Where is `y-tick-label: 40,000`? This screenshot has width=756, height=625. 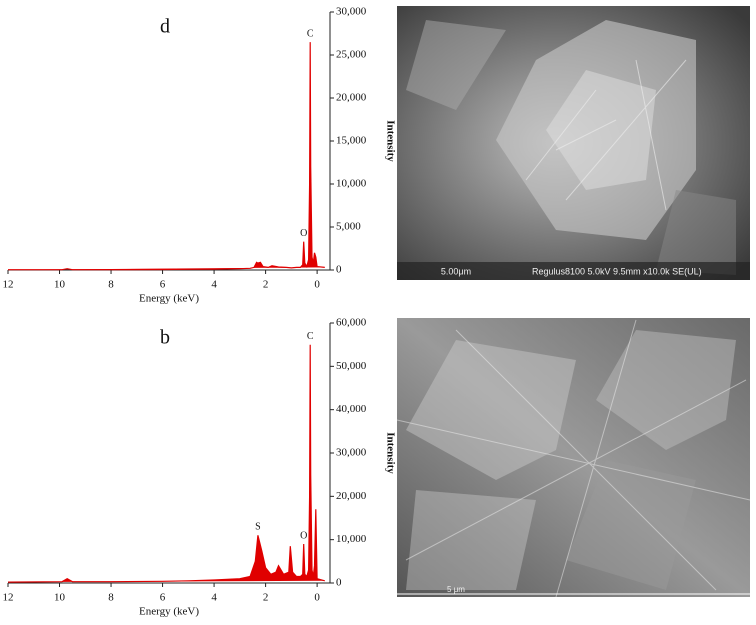 y-tick-label: 40,000 is located at coordinates (351, 409).